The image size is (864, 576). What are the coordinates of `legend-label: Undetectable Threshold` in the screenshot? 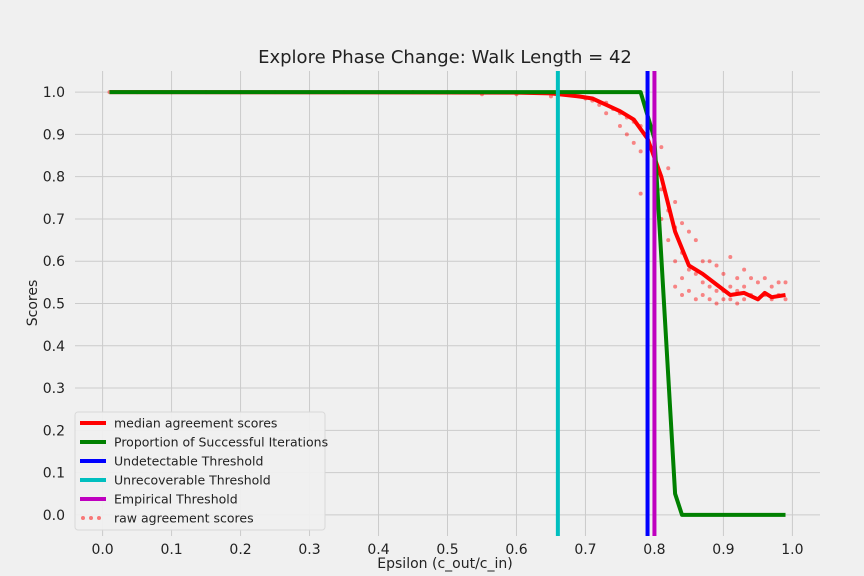 It's located at (188, 461).